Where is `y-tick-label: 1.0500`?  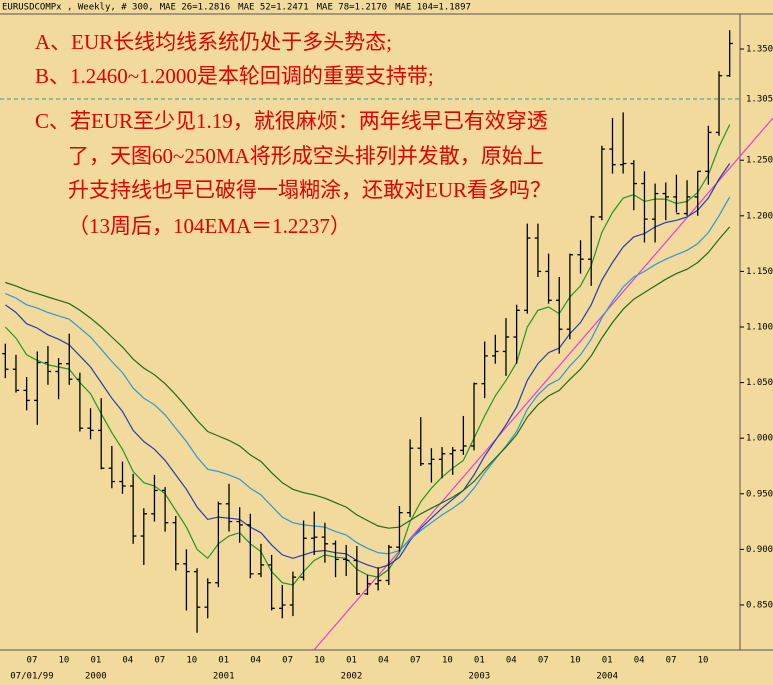
y-tick-label: 1.0500 is located at coordinates (759, 383).